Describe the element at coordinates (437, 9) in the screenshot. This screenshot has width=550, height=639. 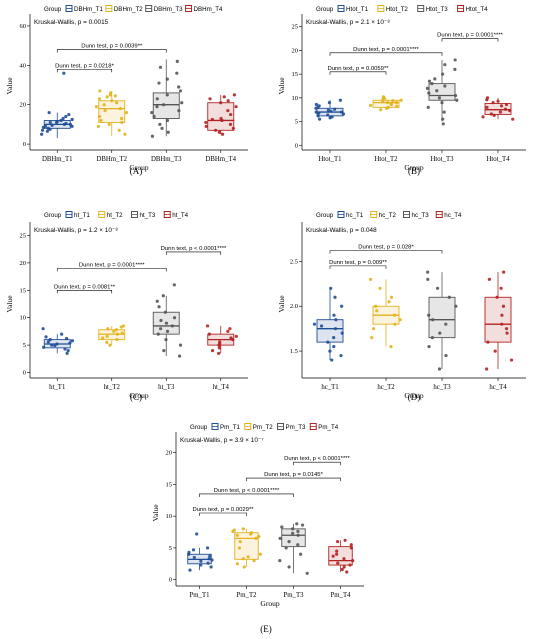
I see `legend-label: Htot_T3` at that location.